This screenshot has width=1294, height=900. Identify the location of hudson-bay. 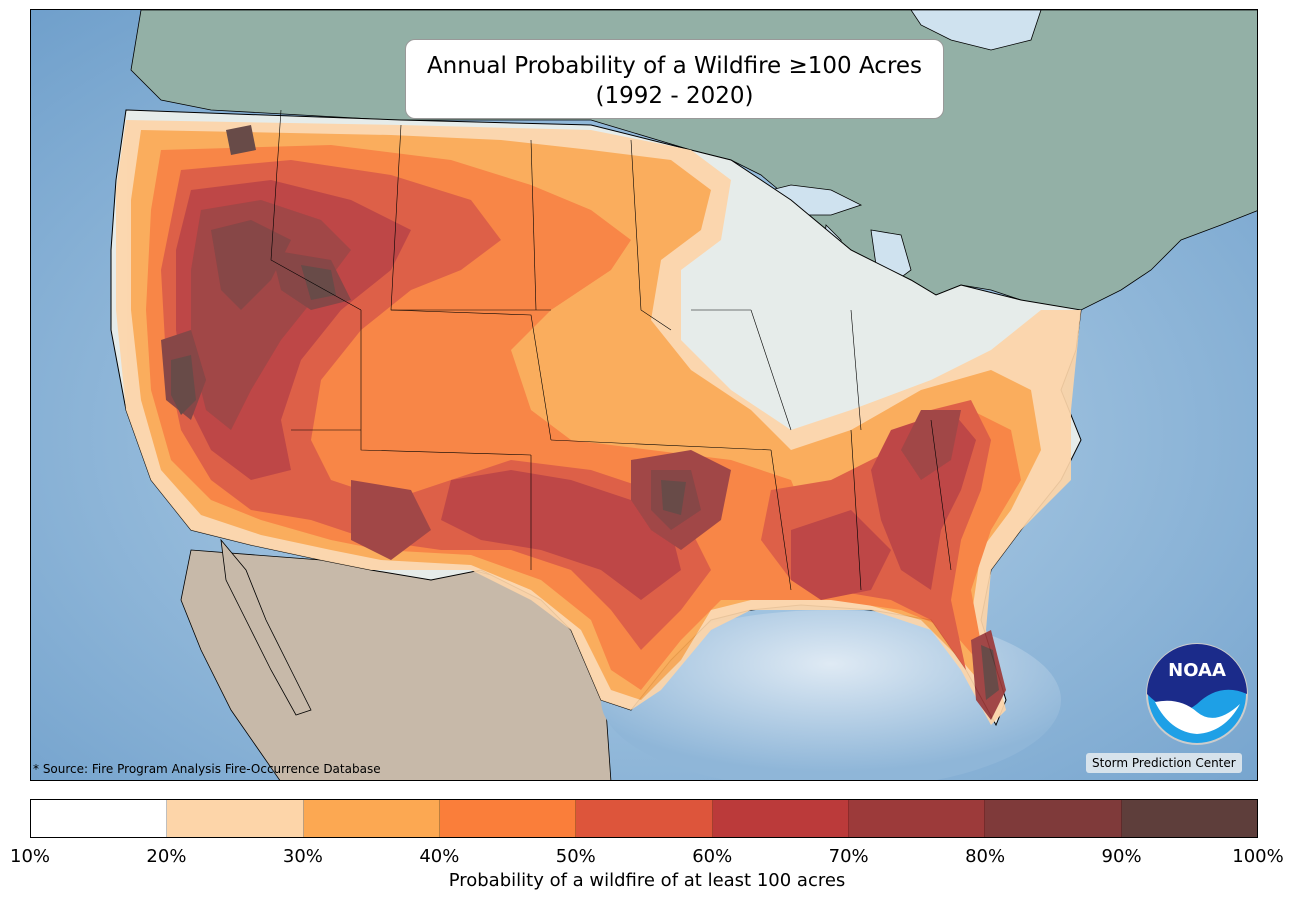
(976, 30).